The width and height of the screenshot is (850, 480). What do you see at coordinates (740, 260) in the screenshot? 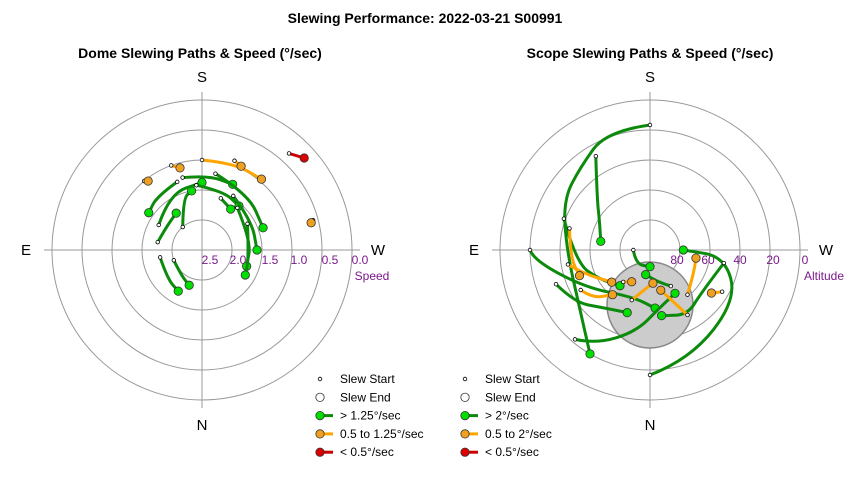
I see `scope-radial-tick: 40` at bounding box center [740, 260].